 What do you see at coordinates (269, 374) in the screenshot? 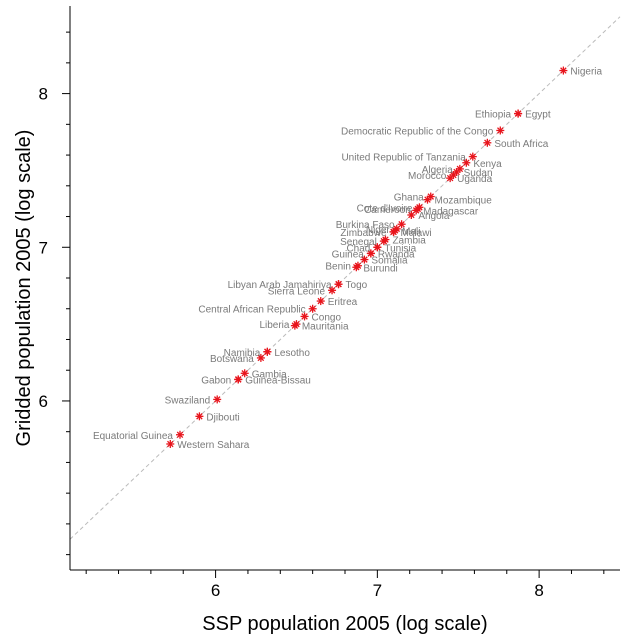
I see `point-label: Gambia` at bounding box center [269, 374].